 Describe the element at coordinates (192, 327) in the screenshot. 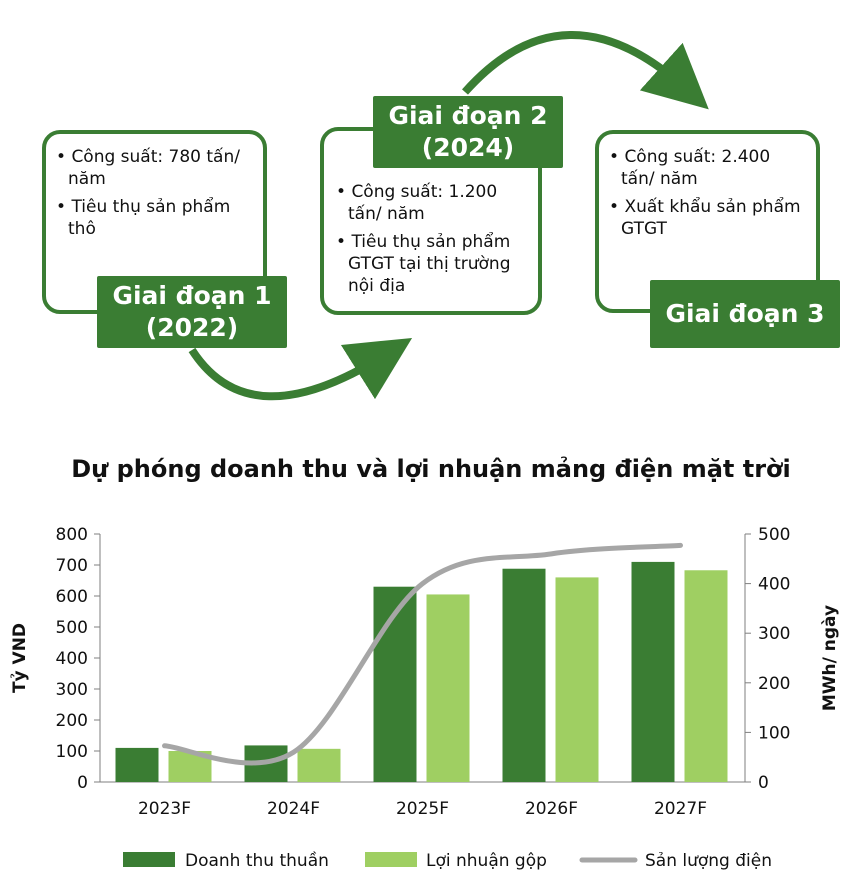

I see `stage-1-title-line2: (2022)` at that location.